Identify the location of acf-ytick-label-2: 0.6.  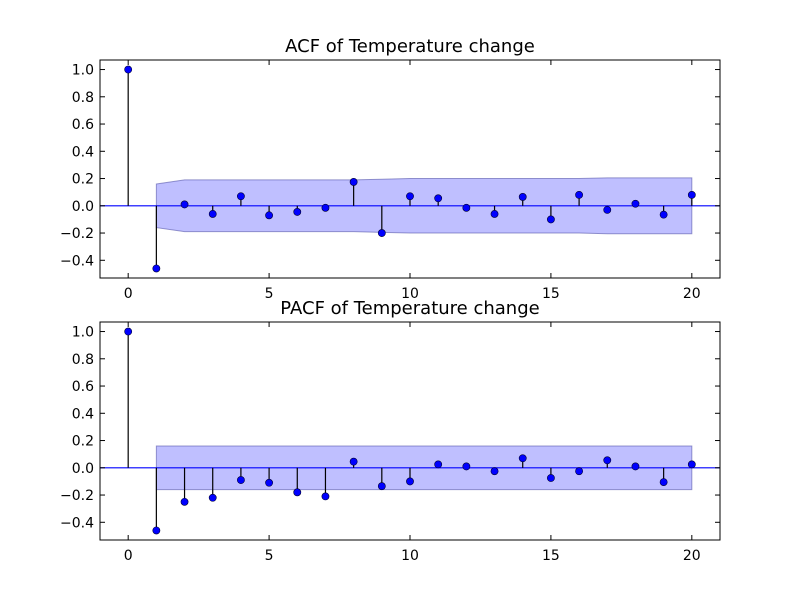
(83, 125).